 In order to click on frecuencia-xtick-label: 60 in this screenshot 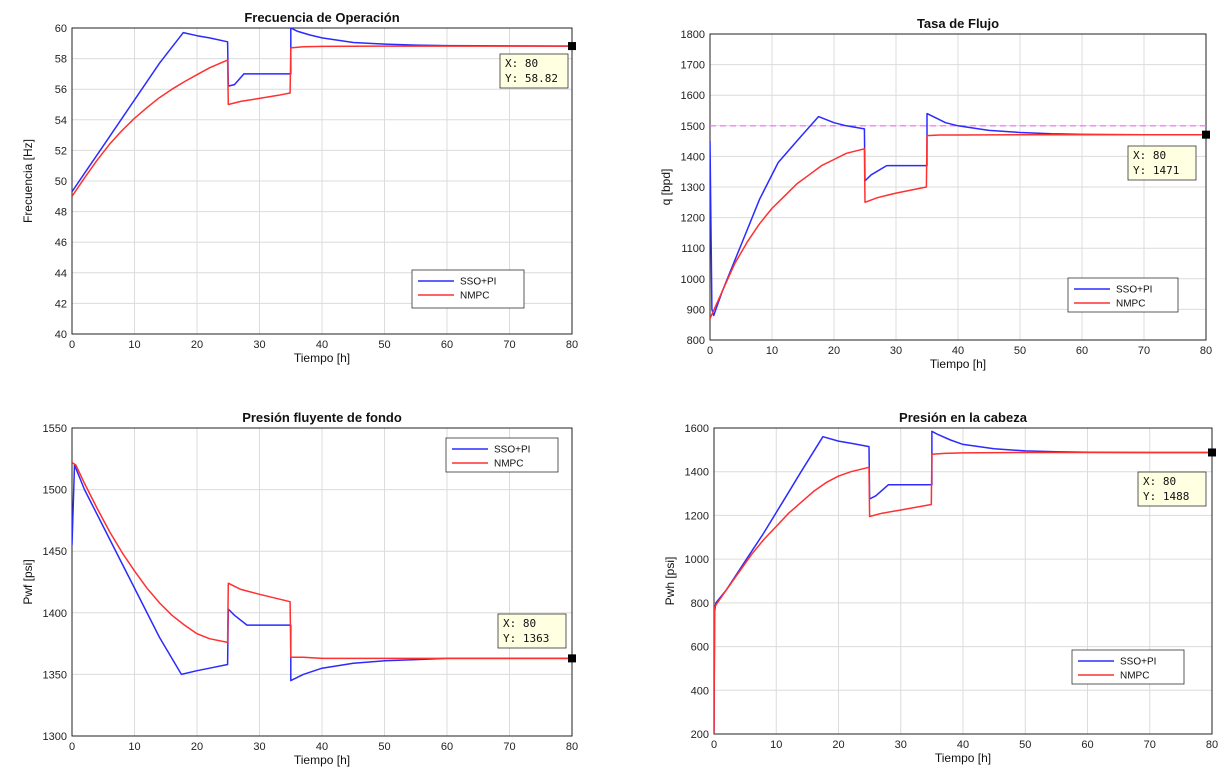, I will do `click(447, 345)`.